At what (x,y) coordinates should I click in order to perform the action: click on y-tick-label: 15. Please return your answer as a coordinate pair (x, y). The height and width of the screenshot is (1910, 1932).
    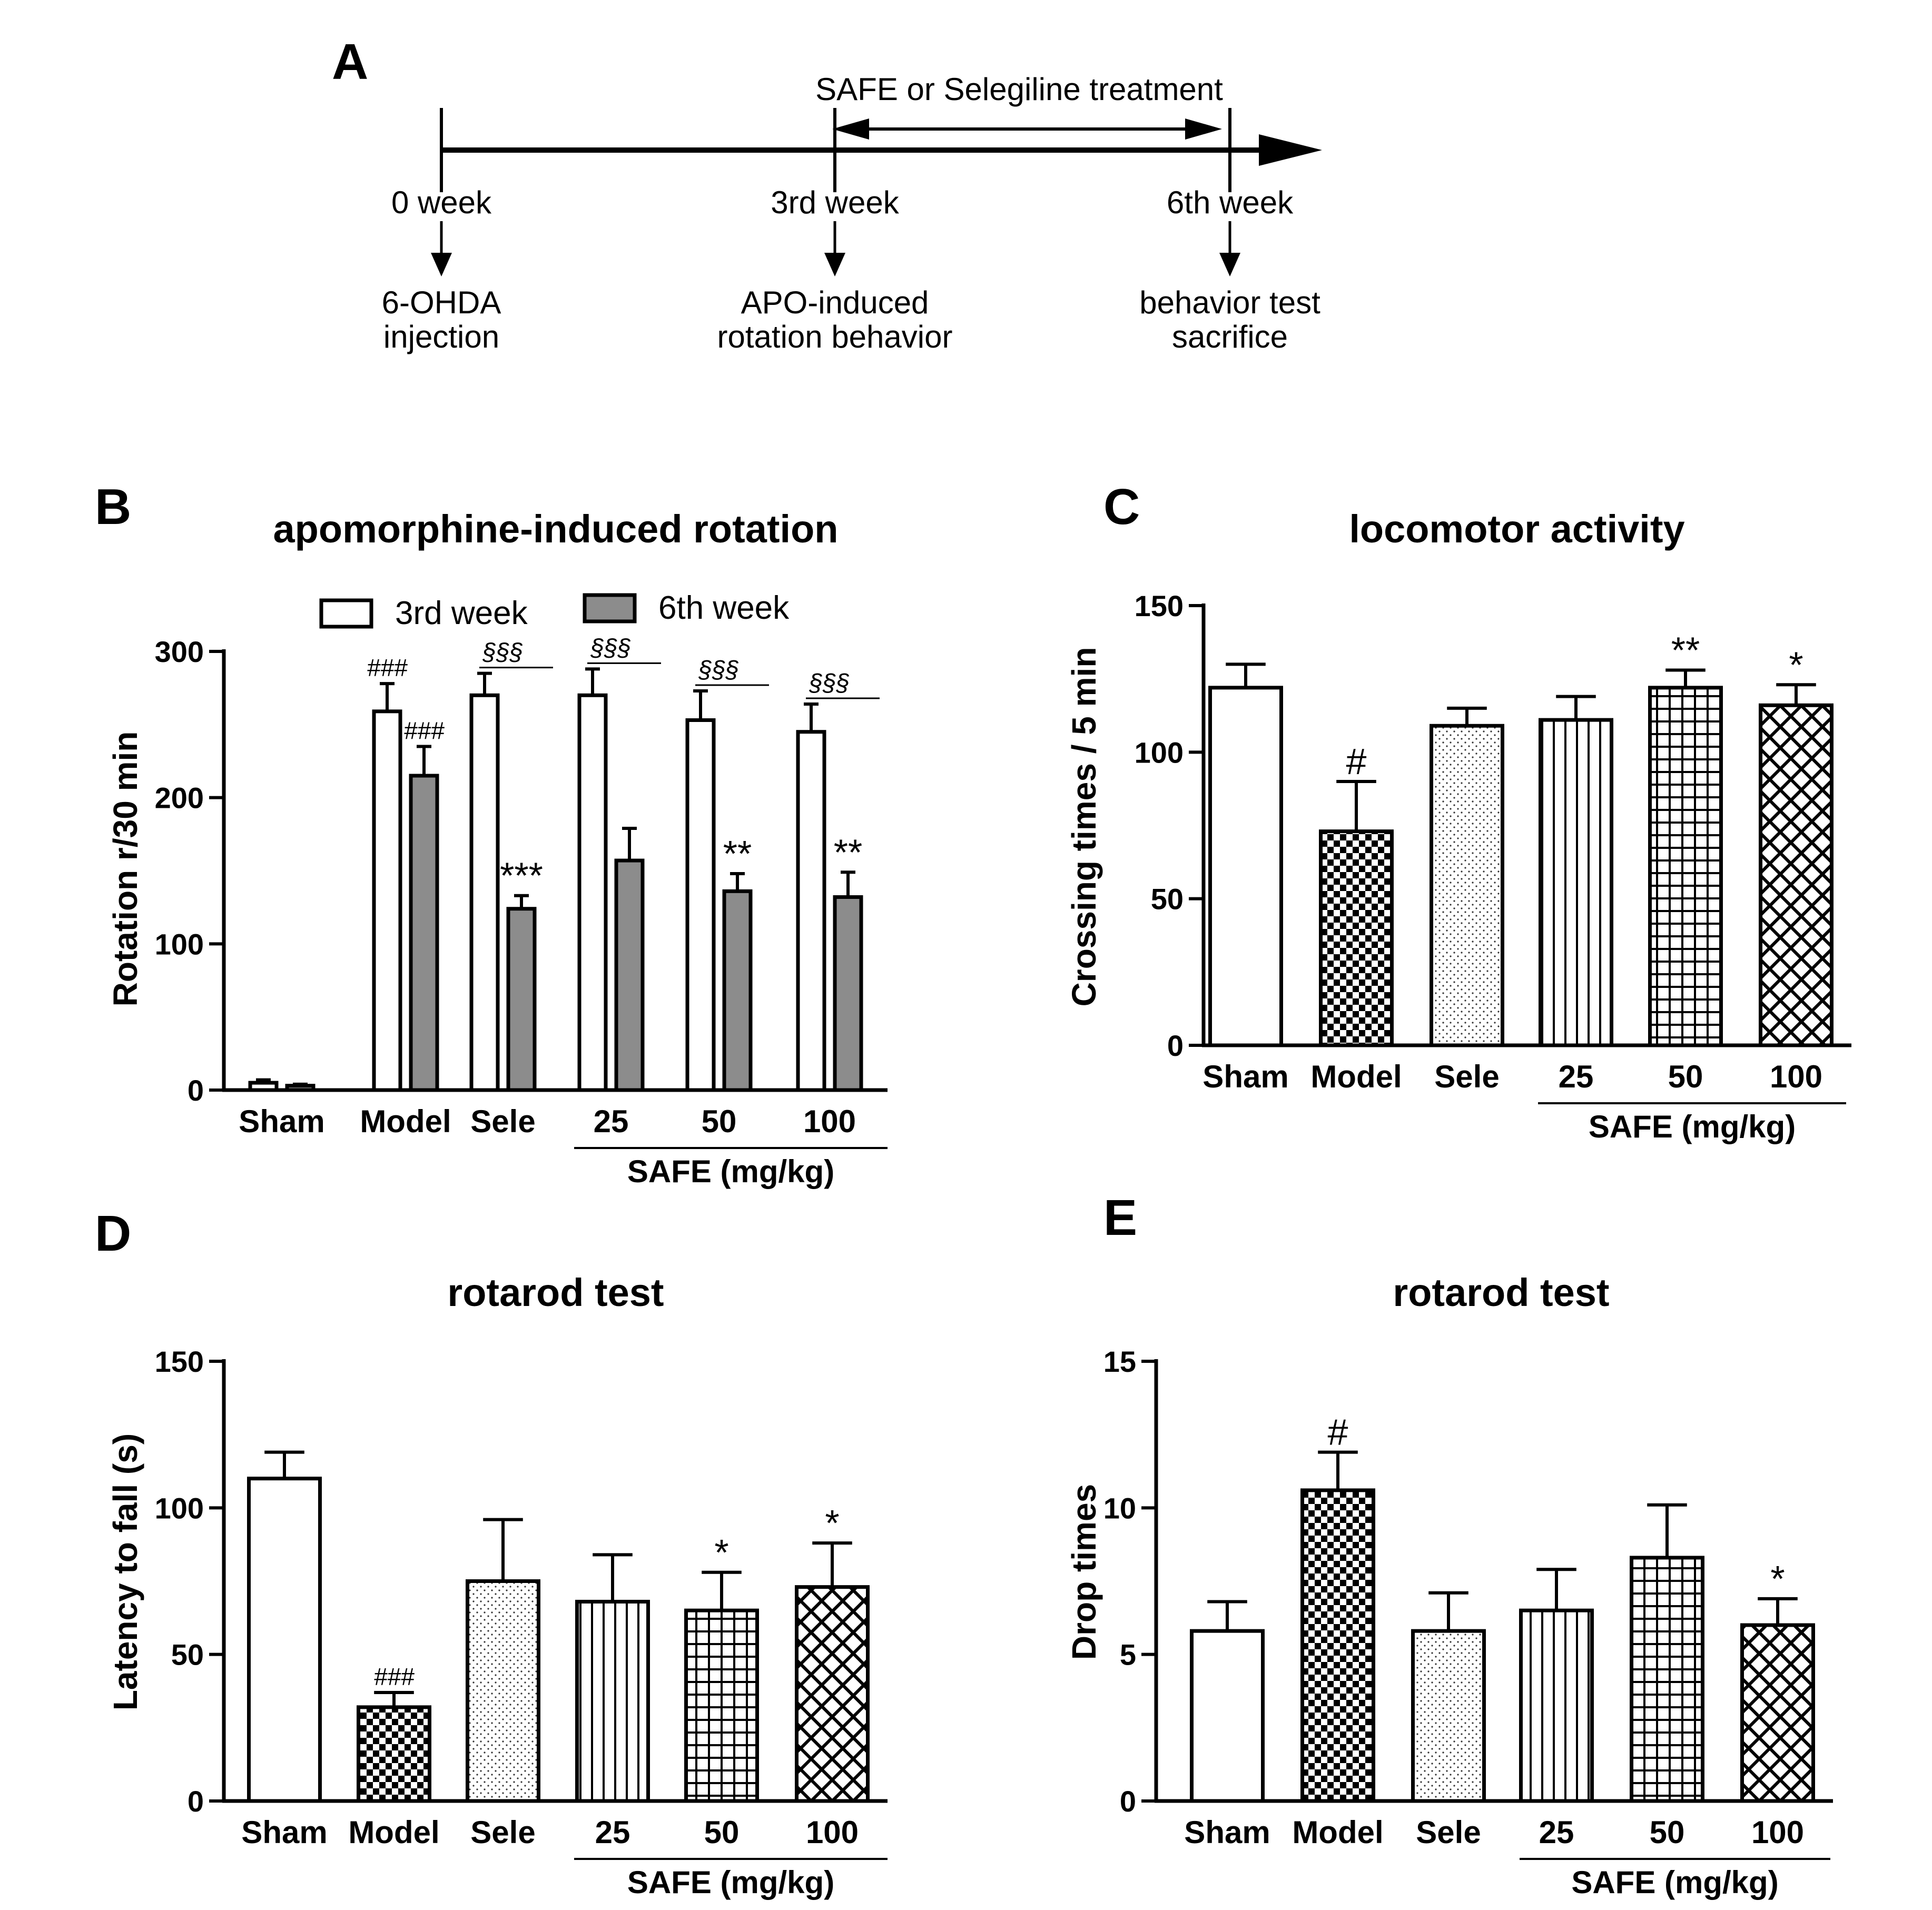
    Looking at the image, I should click on (1119, 1361).